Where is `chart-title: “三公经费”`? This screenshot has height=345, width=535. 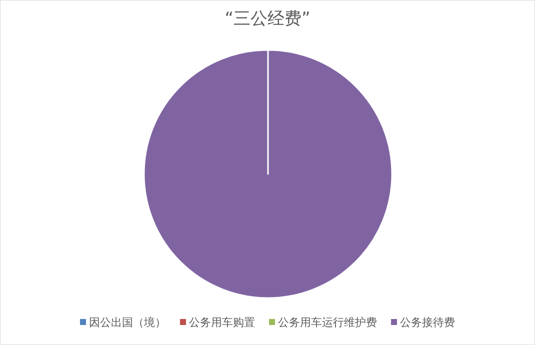
chart-title: “三公经费” is located at coordinates (267, 19).